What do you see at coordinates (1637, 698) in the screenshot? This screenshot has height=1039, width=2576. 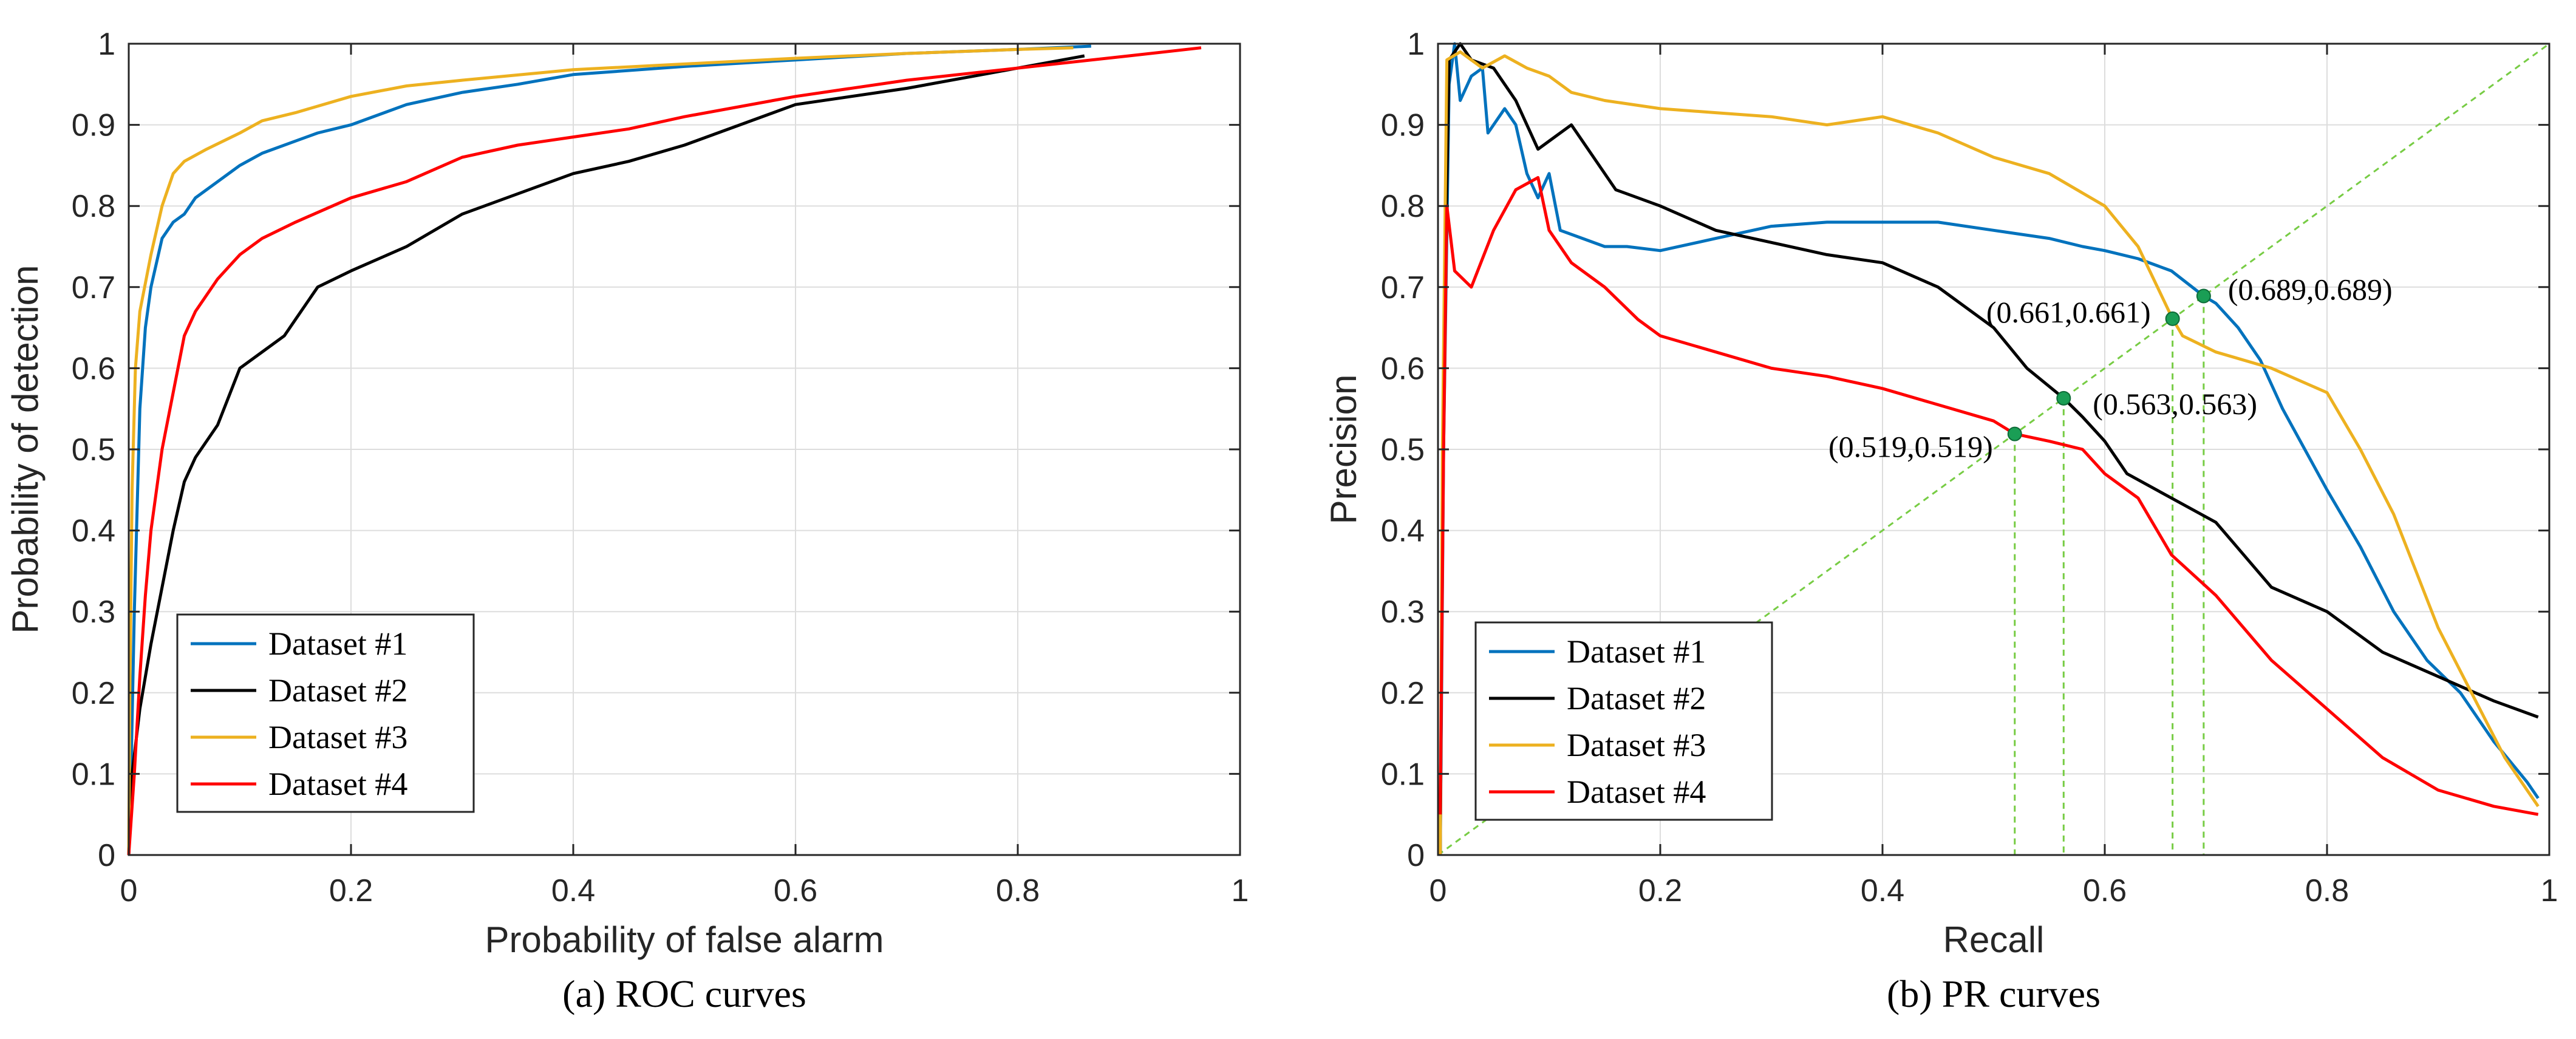 I see `pr-legend-label-2: Dataset #2` at bounding box center [1637, 698].